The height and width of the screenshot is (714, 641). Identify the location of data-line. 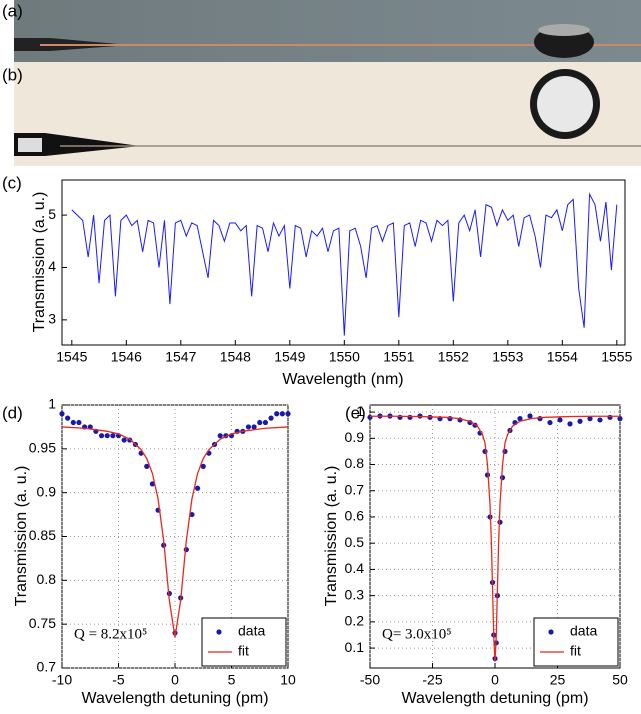
(495, 538).